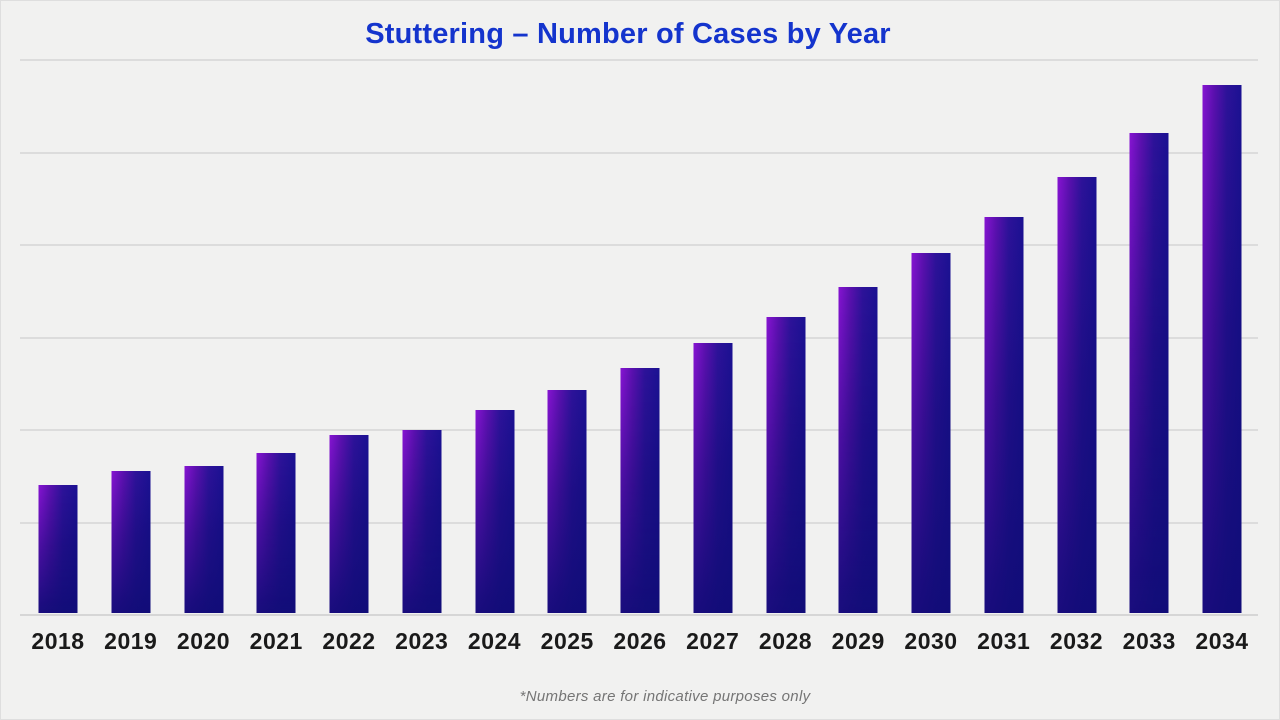 The height and width of the screenshot is (720, 1280). I want to click on bar-2023, so click(422, 521).